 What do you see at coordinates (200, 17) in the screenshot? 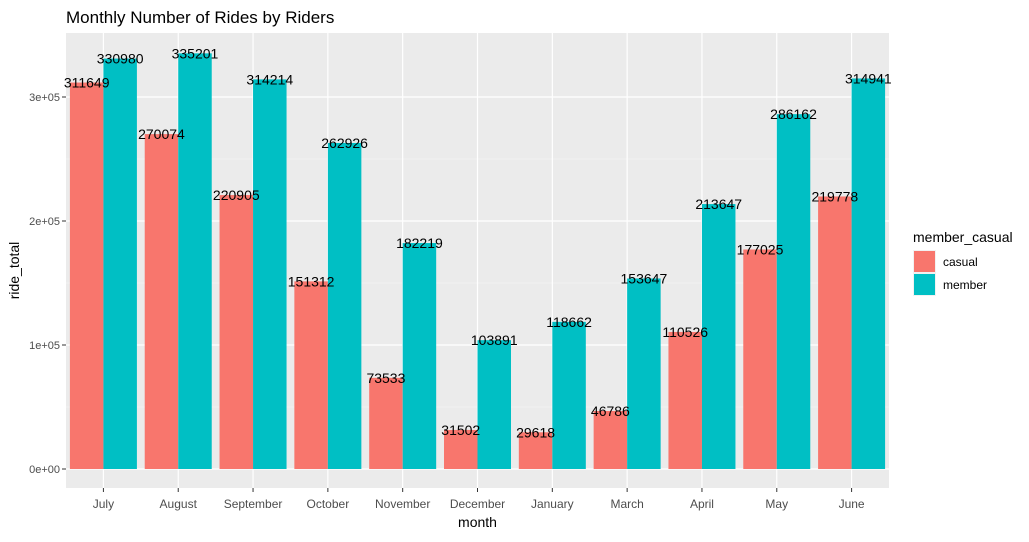
I see `chart-title: Monthly Number of Rides by Riders` at bounding box center [200, 17].